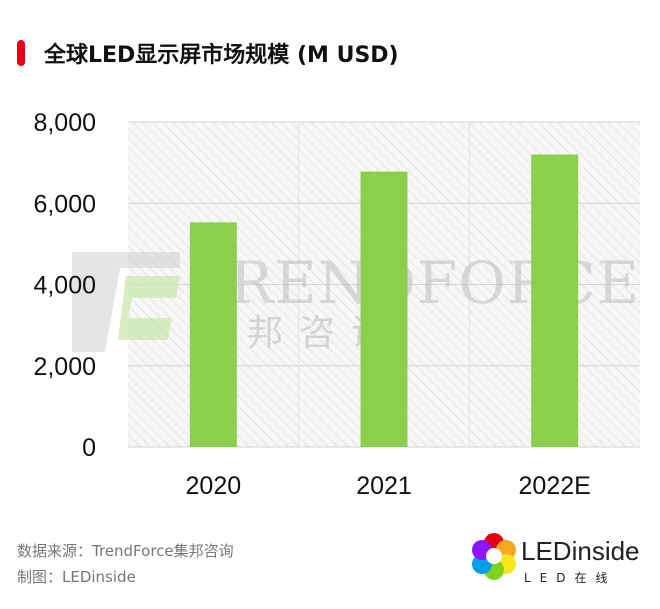  I want to click on y-tick-label: 6,000, so click(64, 204).